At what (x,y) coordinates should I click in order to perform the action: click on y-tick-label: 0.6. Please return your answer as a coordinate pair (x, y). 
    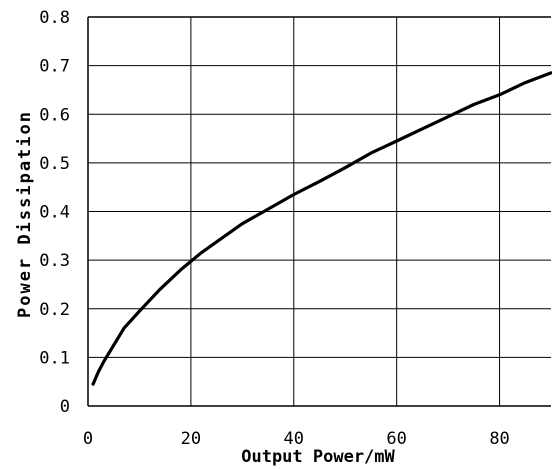
    Looking at the image, I should click on (54, 115).